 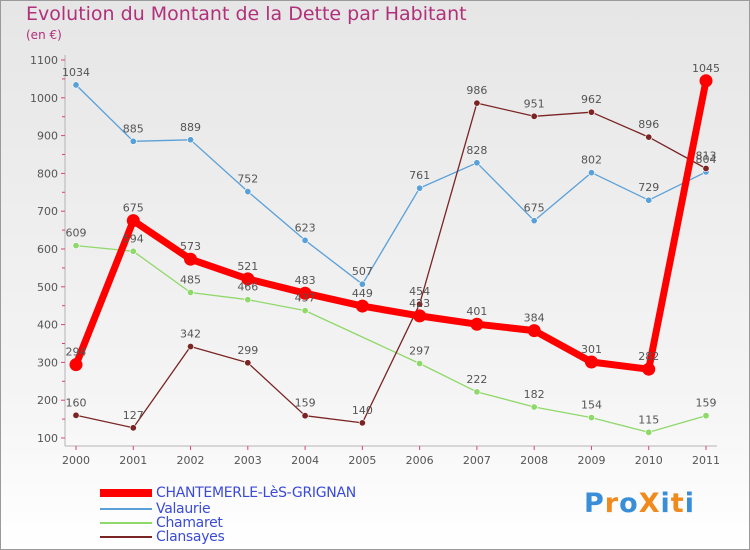 What do you see at coordinates (305, 460) in the screenshot?
I see `x-tick-label: 2004` at bounding box center [305, 460].